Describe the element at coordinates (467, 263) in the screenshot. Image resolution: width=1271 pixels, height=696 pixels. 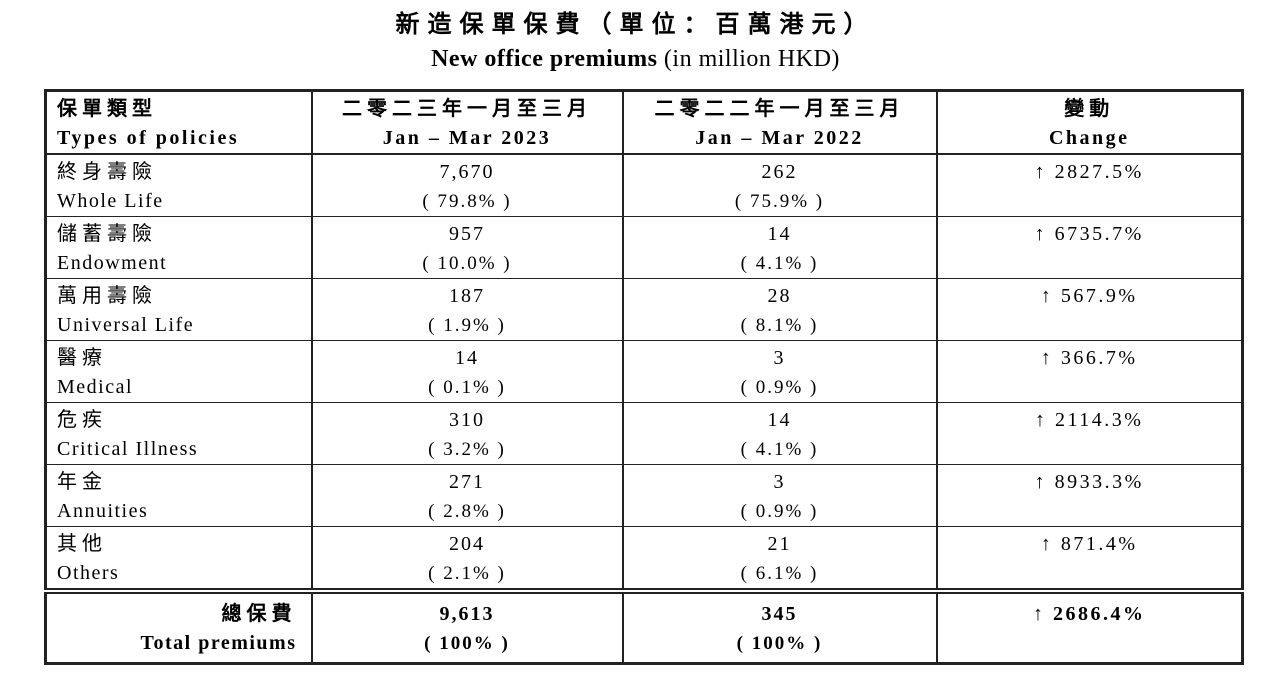
I see `premium-2023-share: ( 10.0% )` at that location.